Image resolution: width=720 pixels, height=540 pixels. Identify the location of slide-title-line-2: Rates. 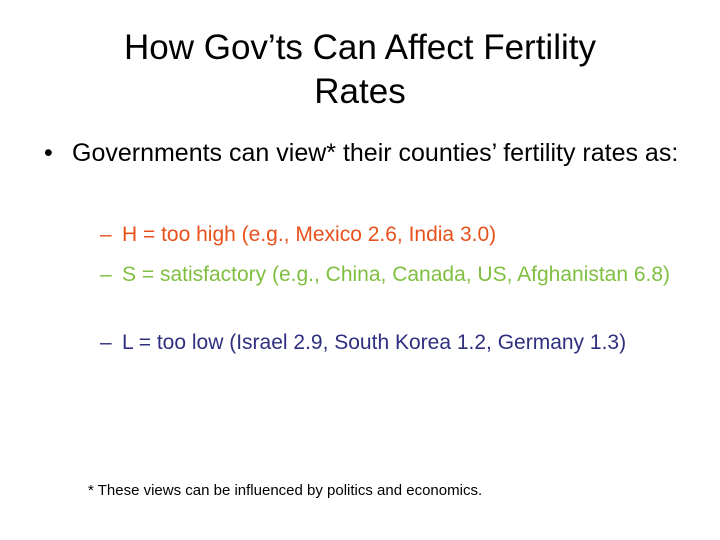
(360, 91).